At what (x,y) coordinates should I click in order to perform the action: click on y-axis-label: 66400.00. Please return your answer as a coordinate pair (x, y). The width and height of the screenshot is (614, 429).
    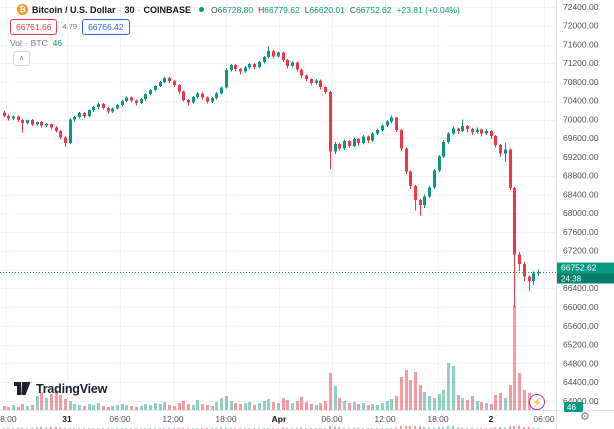
    Looking at the image, I should click on (581, 288).